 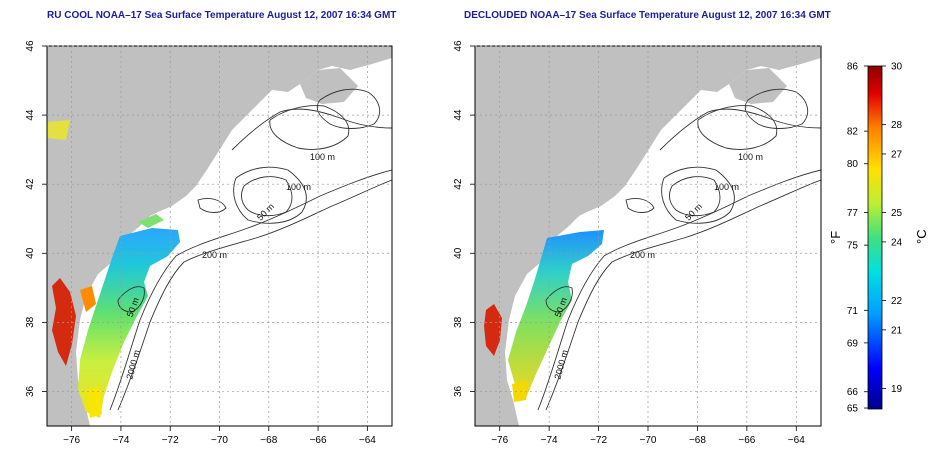 I want to click on right-contour-label-100m-a: 100 m, so click(x=750, y=157).